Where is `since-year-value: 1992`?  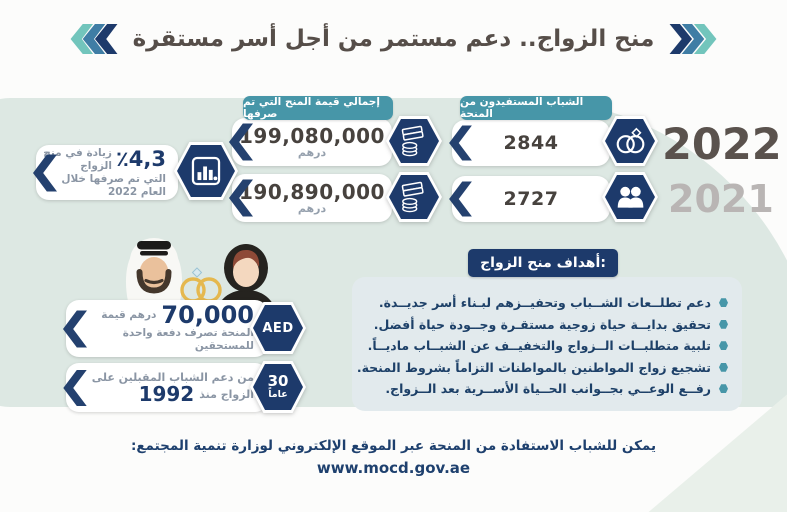
since-year-value: 1992 is located at coordinates (166, 394).